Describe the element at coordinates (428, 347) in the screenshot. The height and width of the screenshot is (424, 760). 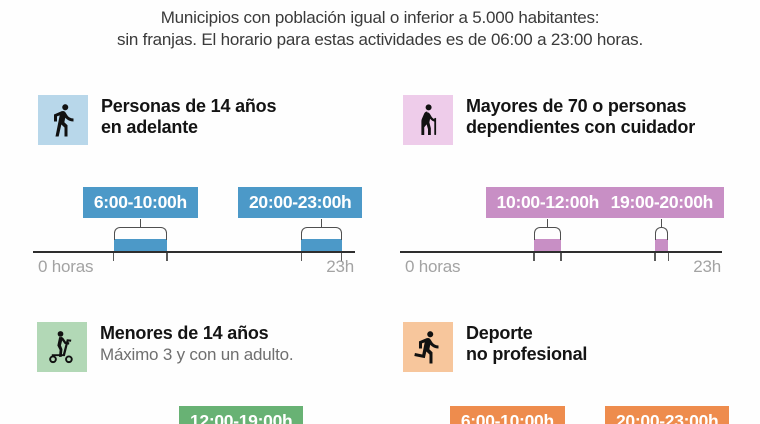
I see `running-person-icon` at that location.